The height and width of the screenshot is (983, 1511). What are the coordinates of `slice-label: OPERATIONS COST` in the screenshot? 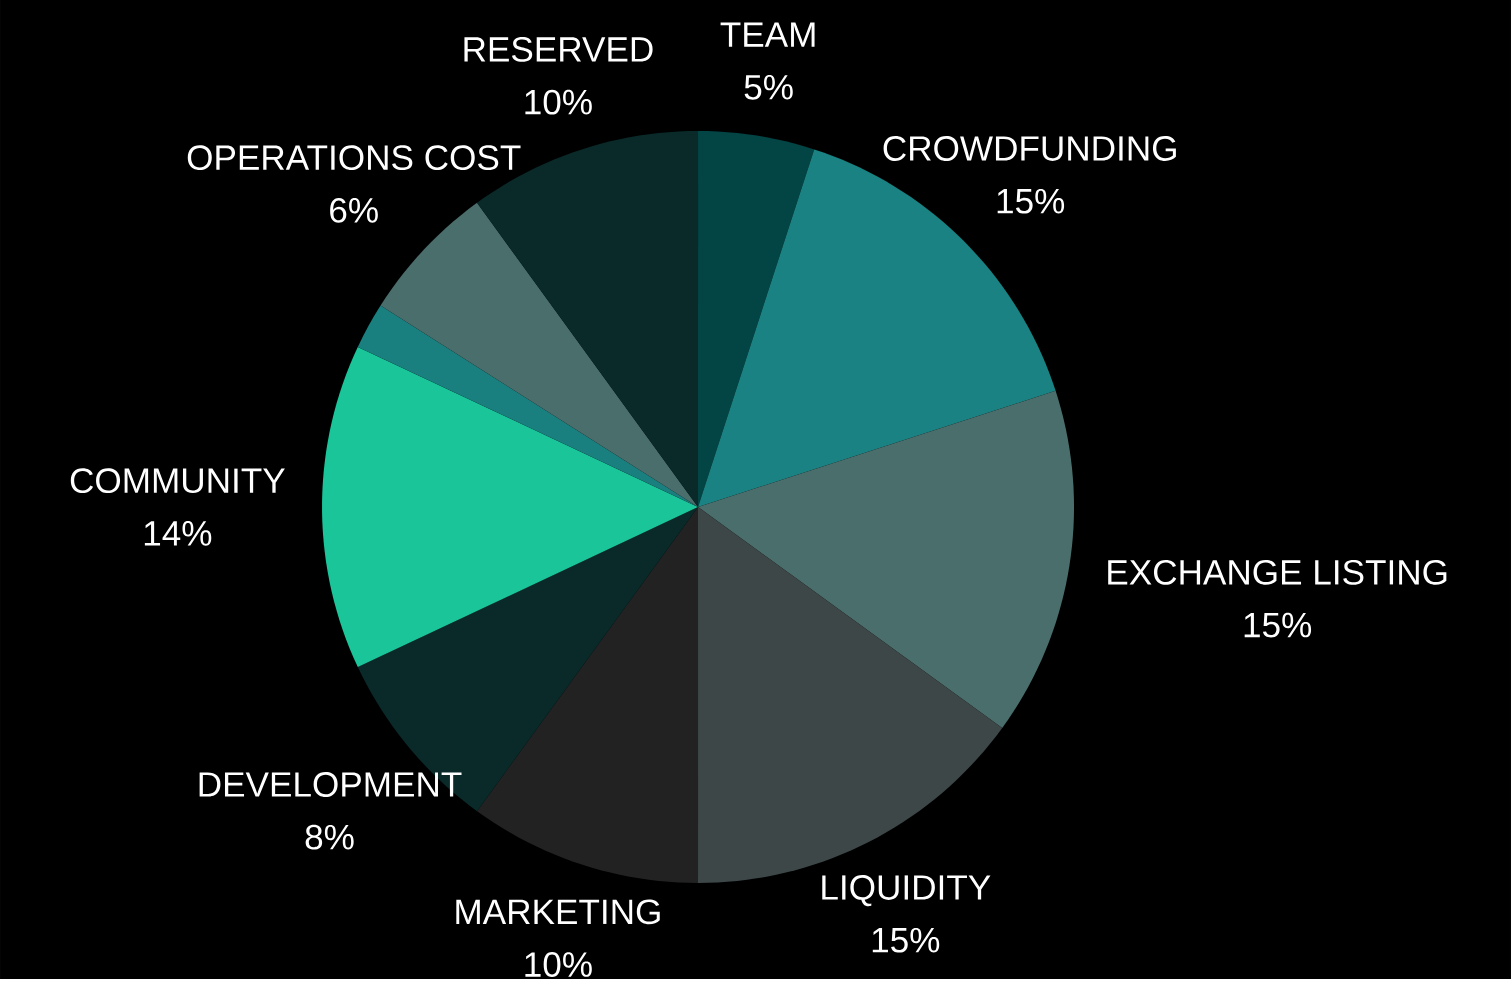 It's located at (354, 158).